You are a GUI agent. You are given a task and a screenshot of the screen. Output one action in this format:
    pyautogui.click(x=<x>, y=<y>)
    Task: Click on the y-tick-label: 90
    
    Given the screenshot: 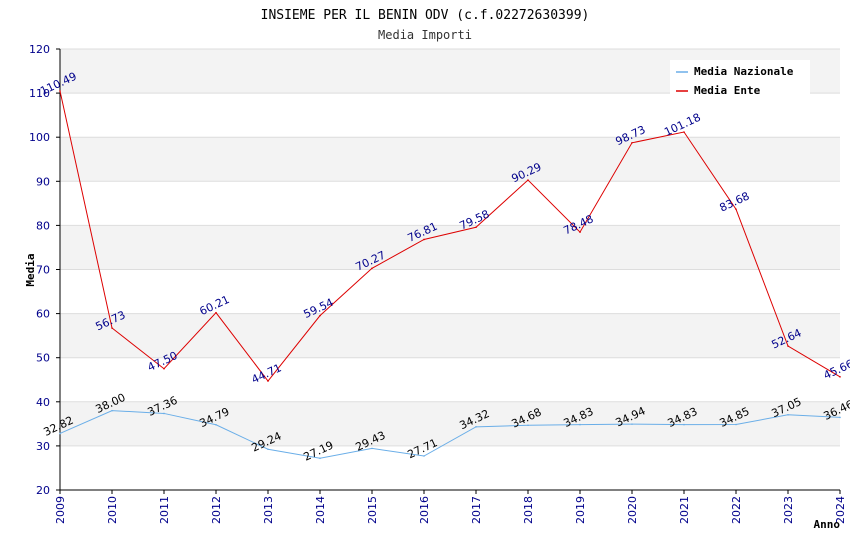 What is the action you would take?
    pyautogui.click(x=43, y=181)
    